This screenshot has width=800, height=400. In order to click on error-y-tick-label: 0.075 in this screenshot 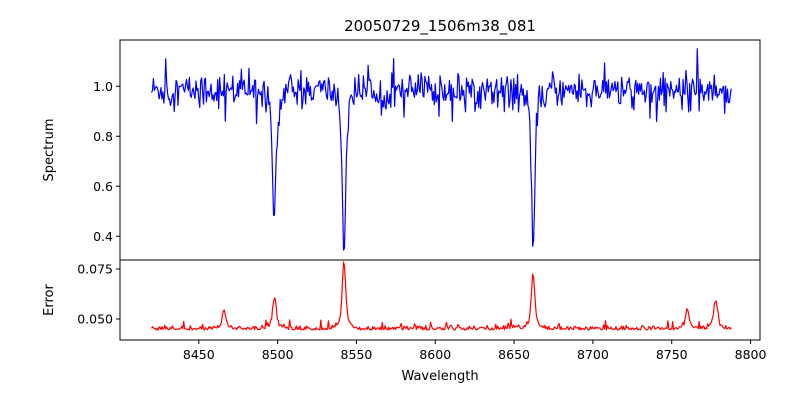, I will do `click(95, 269)`.